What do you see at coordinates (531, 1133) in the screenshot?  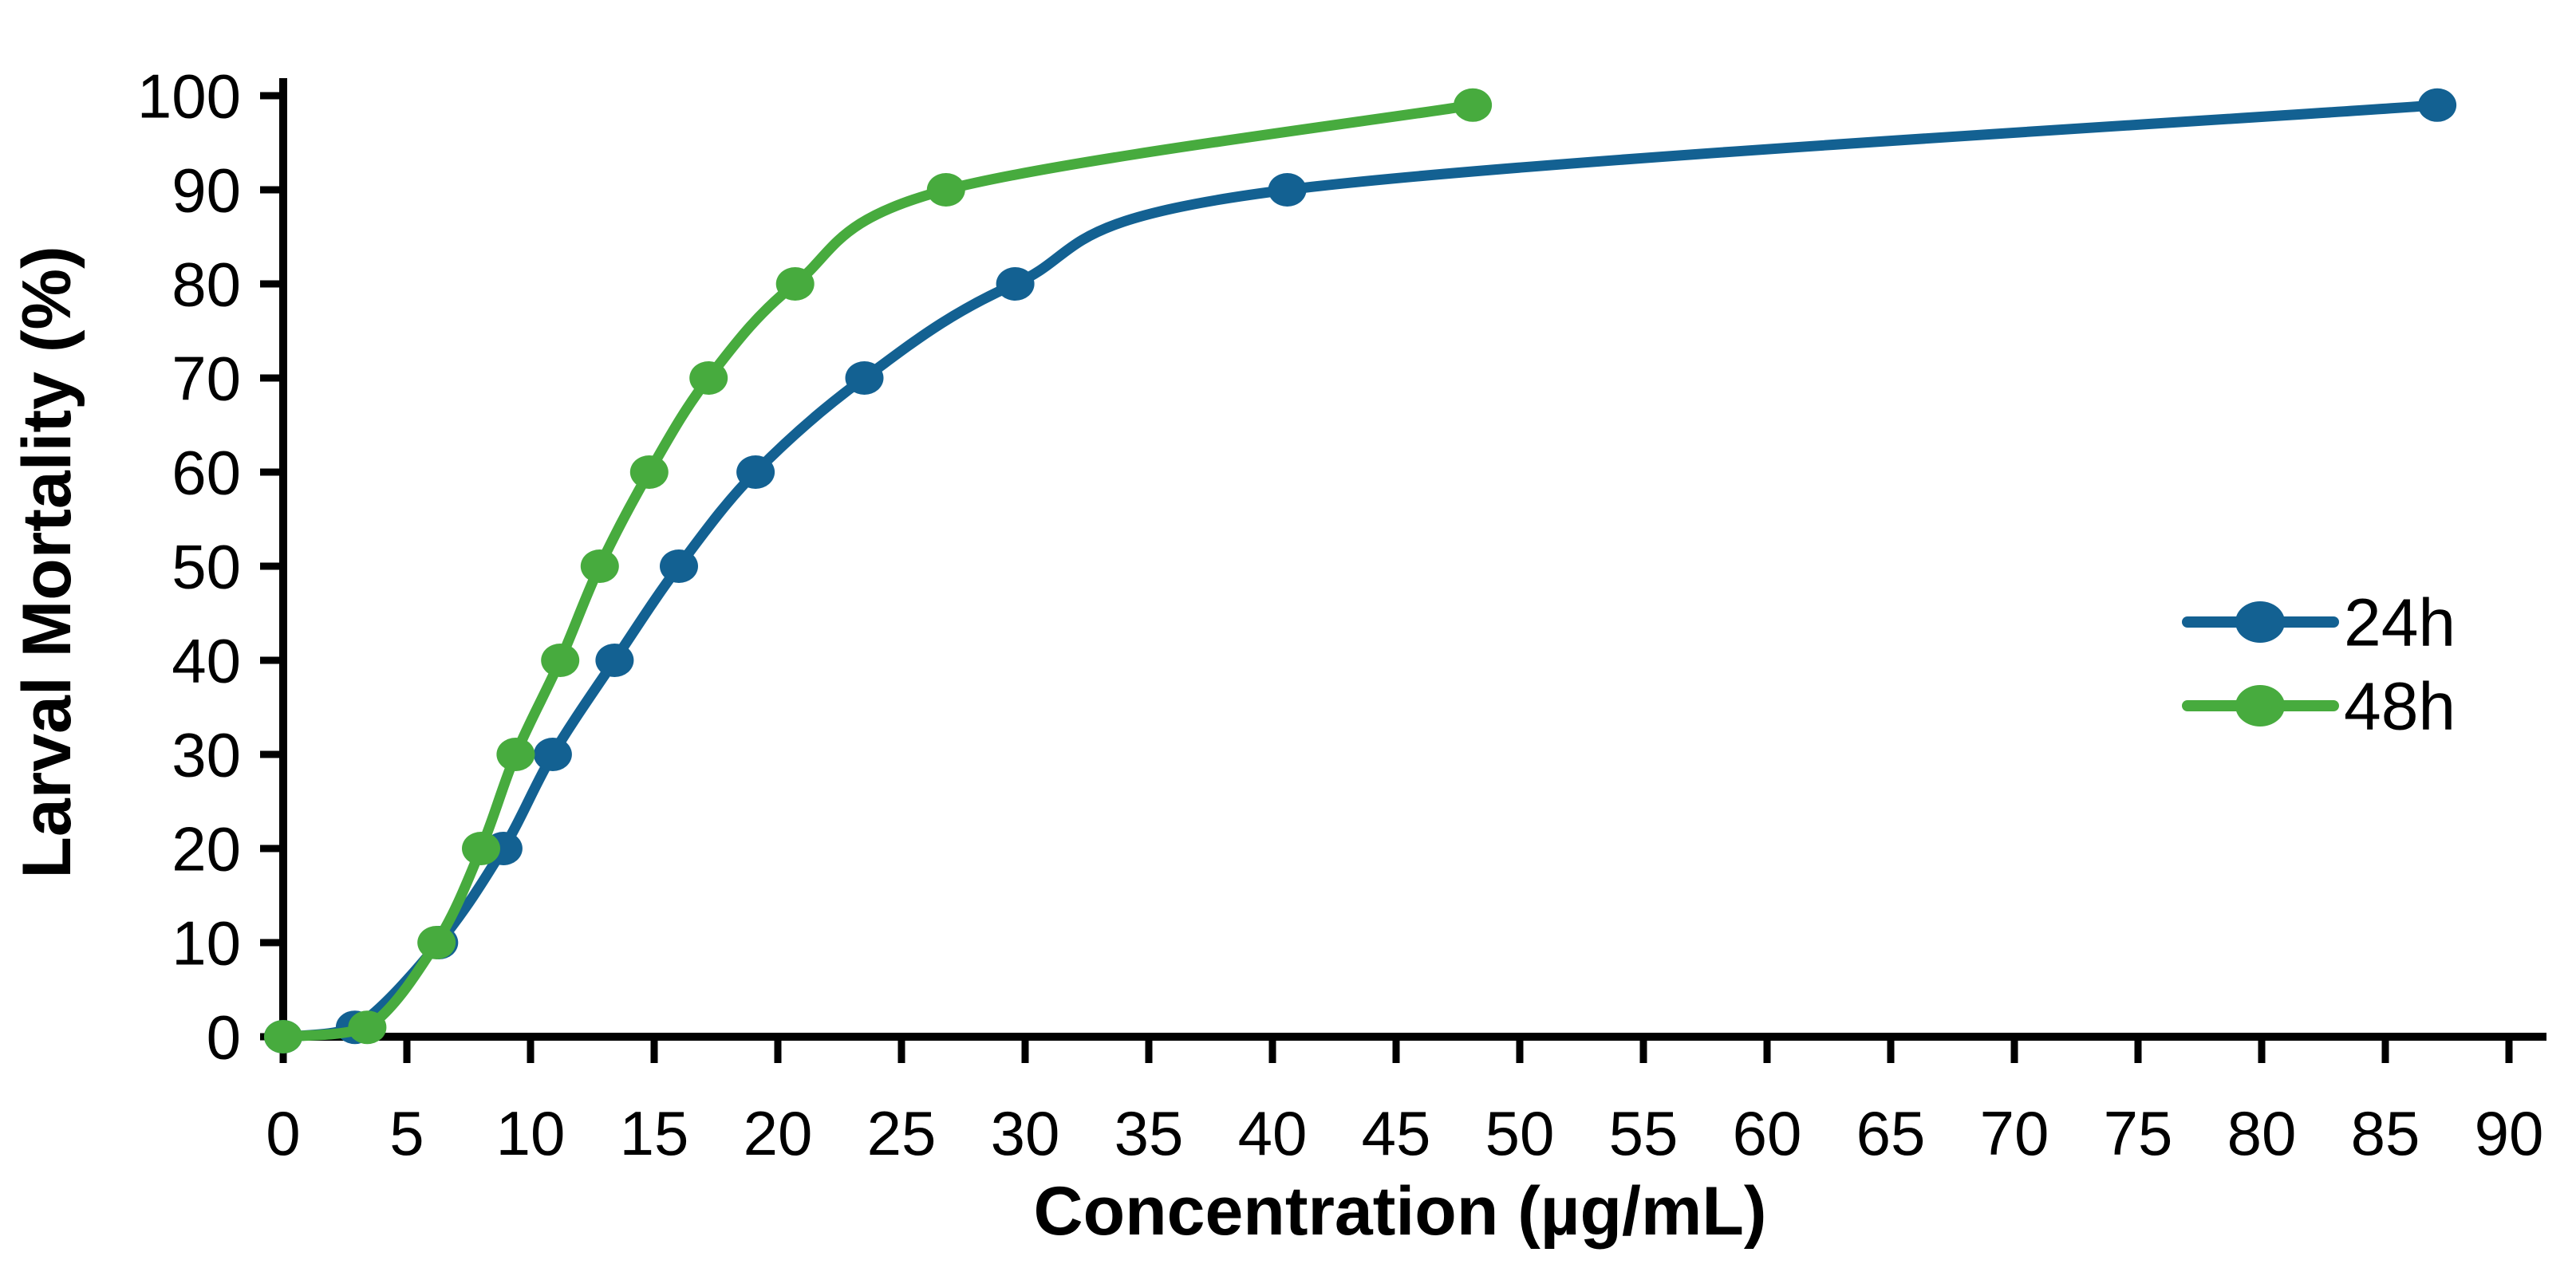 I see `x-tick-label: 10` at bounding box center [531, 1133].